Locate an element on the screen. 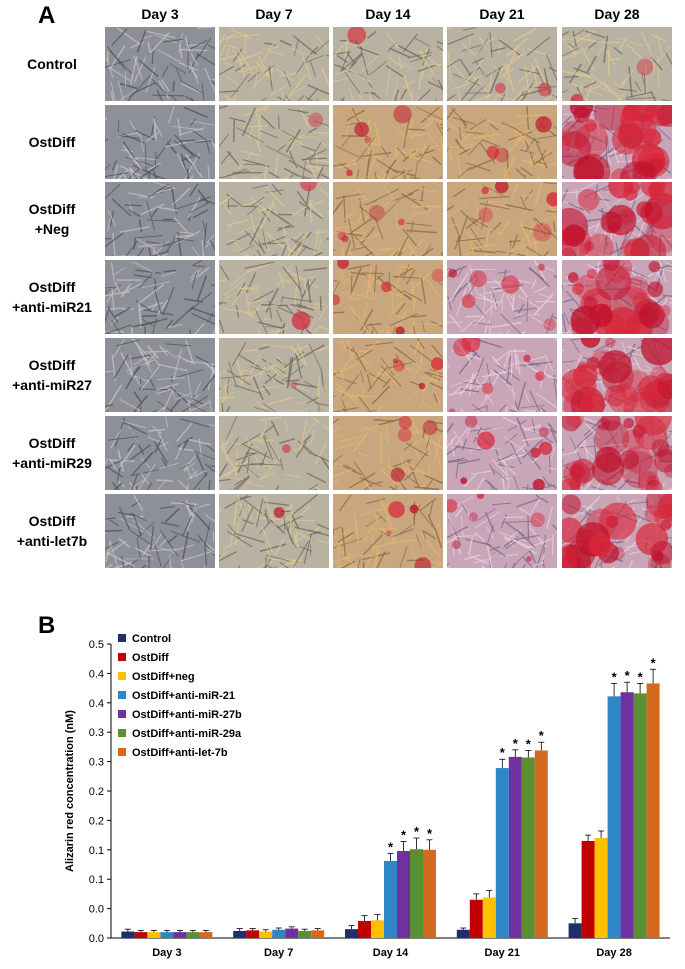 The height and width of the screenshot is (969, 685). row-label: OstDiff +Neg is located at coordinates (52, 219).